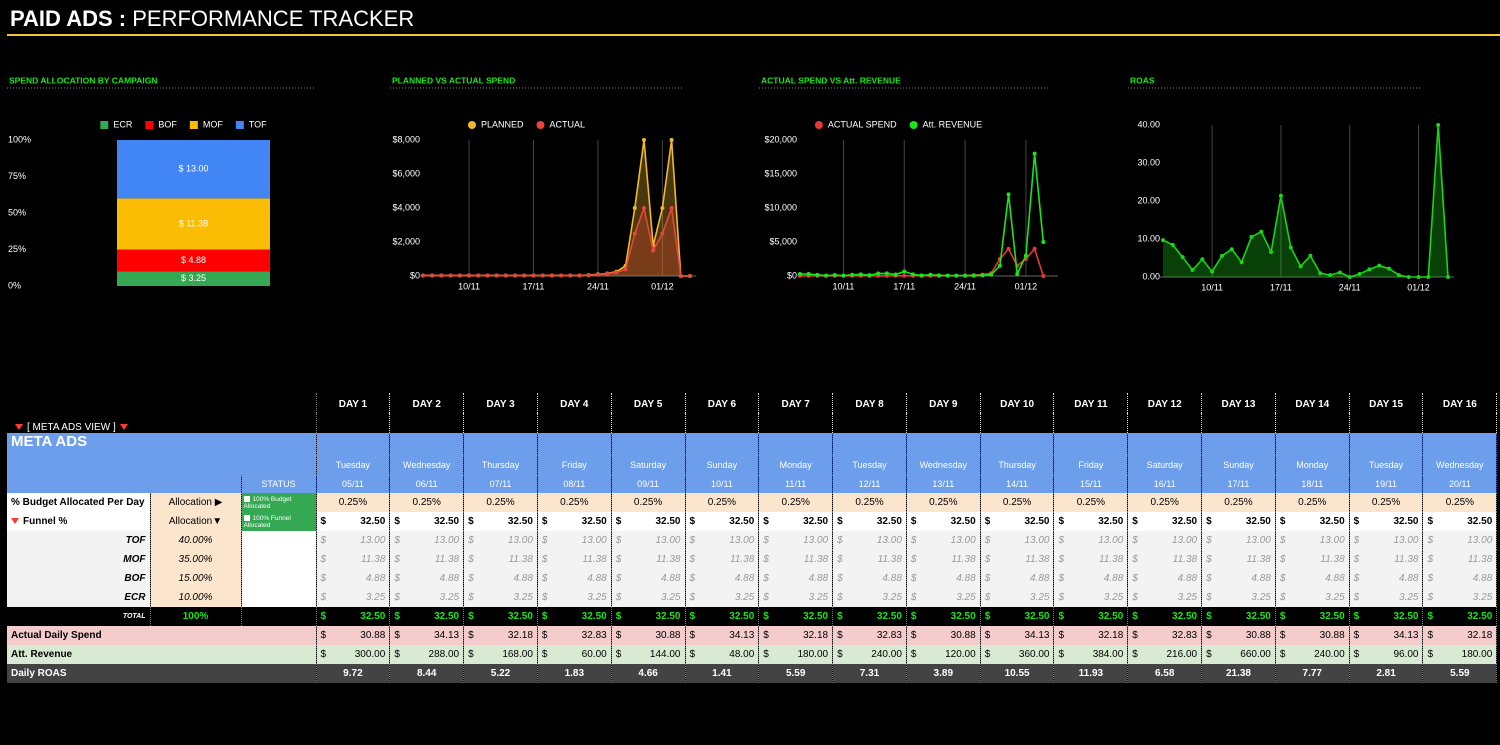  Describe the element at coordinates (1108, 654) in the screenshot. I see `amount: 384.00` at that location.